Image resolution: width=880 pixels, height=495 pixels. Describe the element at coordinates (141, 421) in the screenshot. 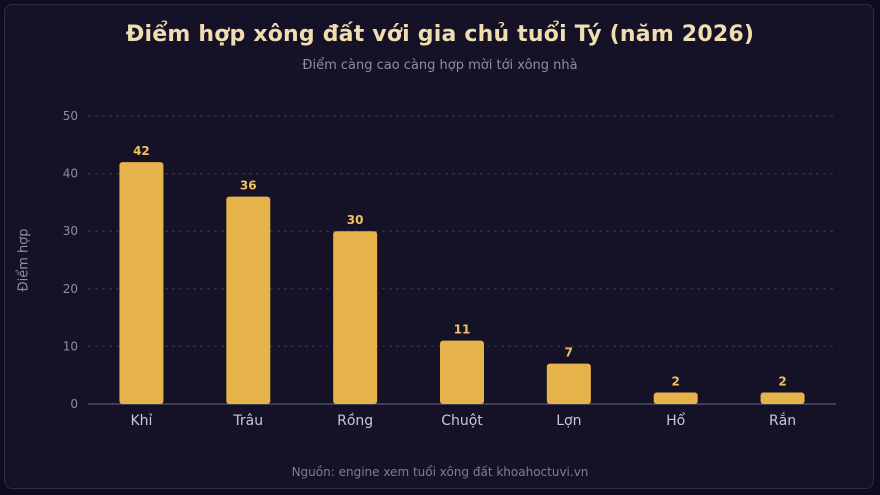

I see `x-tick-label: Khỉ` at that location.